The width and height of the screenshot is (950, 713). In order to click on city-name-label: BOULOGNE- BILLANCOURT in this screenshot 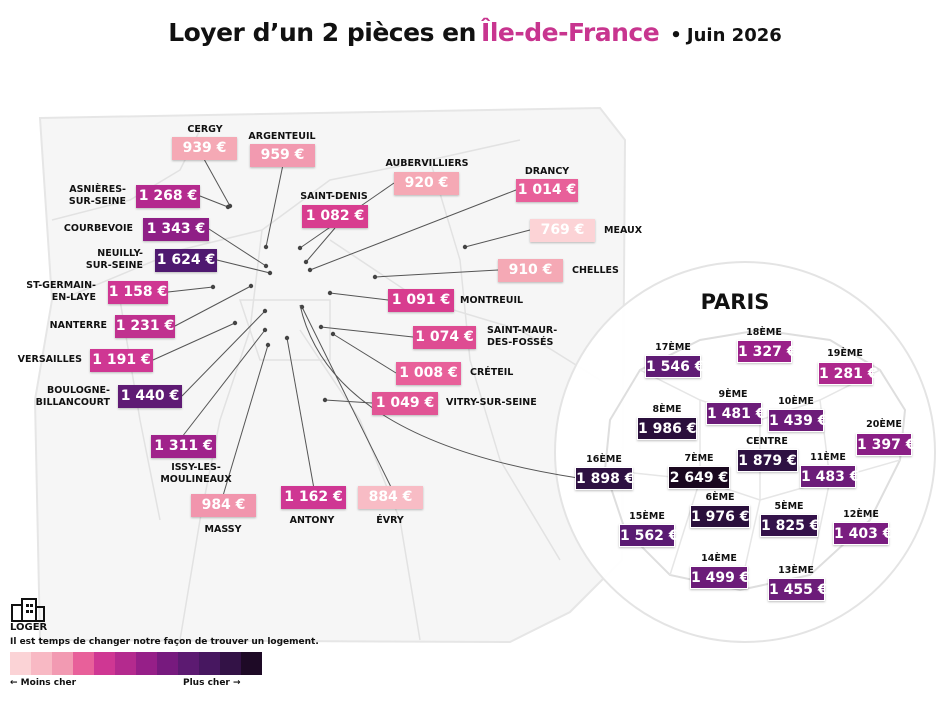, I will do `click(72, 396)`.